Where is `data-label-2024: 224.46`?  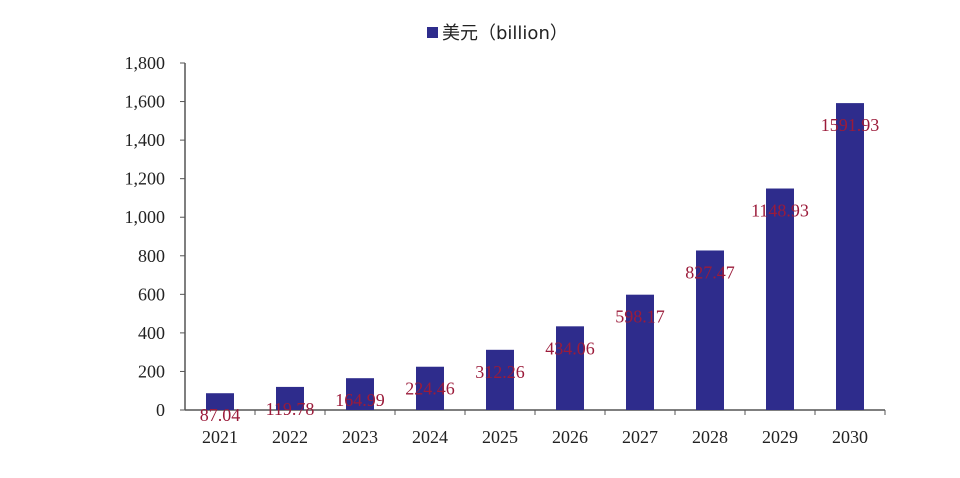 data-label-2024: 224.46 is located at coordinates (430, 389).